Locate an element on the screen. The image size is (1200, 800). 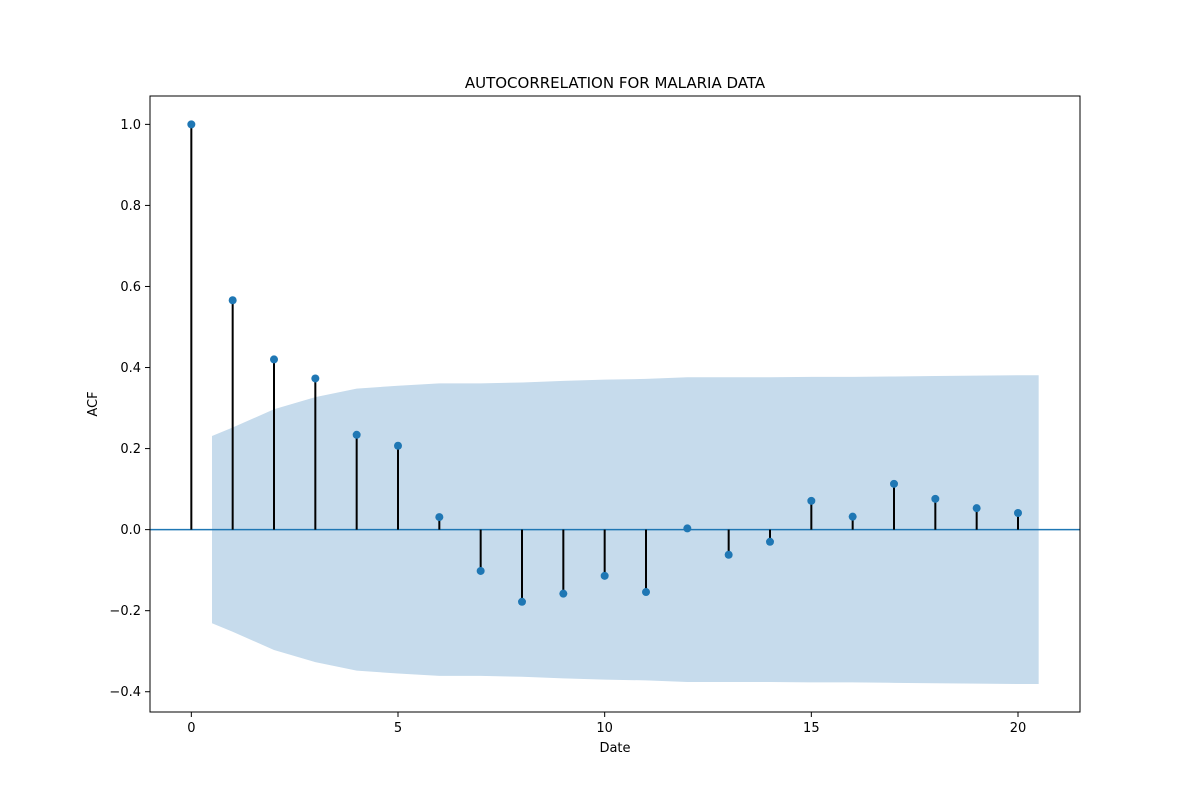
chart-title: AUTOCORRELATION FOR MALARIA DATA is located at coordinates (615, 83).